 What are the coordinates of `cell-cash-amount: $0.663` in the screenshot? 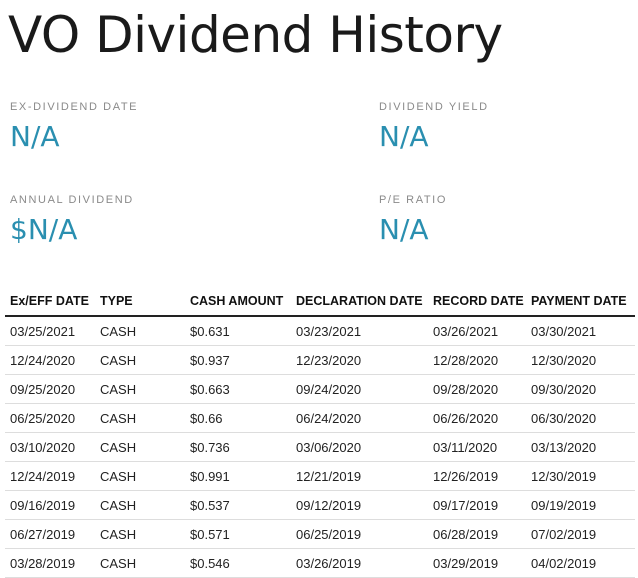 It's located at (238, 389).